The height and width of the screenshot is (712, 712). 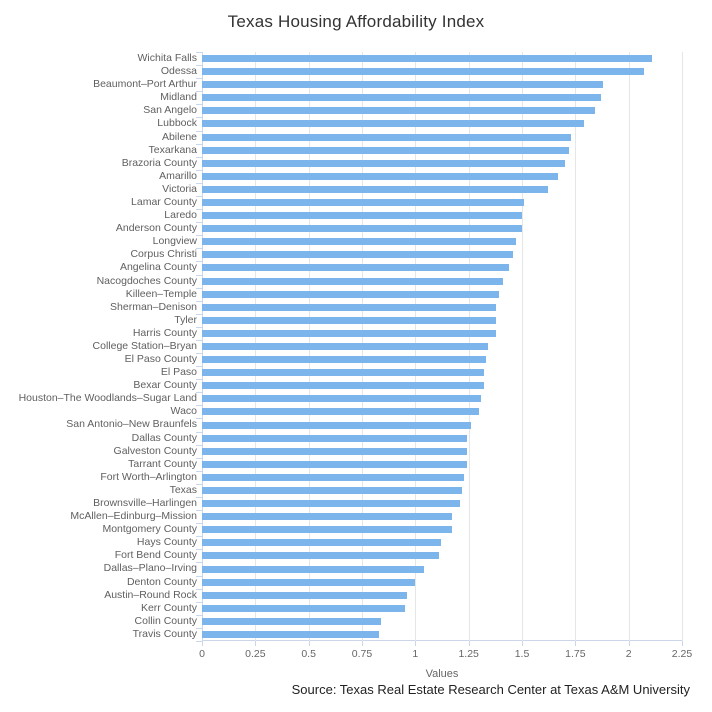 What do you see at coordinates (682, 654) in the screenshot?
I see `x-axis-tick-label: 2.25` at bounding box center [682, 654].